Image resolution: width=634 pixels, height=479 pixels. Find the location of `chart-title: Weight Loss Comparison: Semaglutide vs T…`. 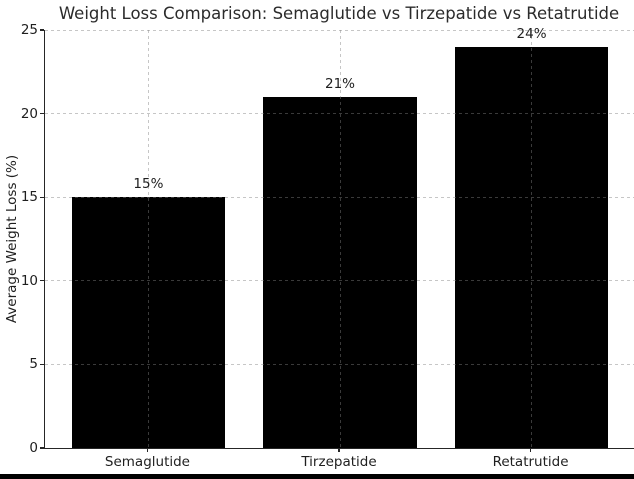

chart-title: Weight Loss Comparison: Semaglutide vs T… is located at coordinates (339, 13).